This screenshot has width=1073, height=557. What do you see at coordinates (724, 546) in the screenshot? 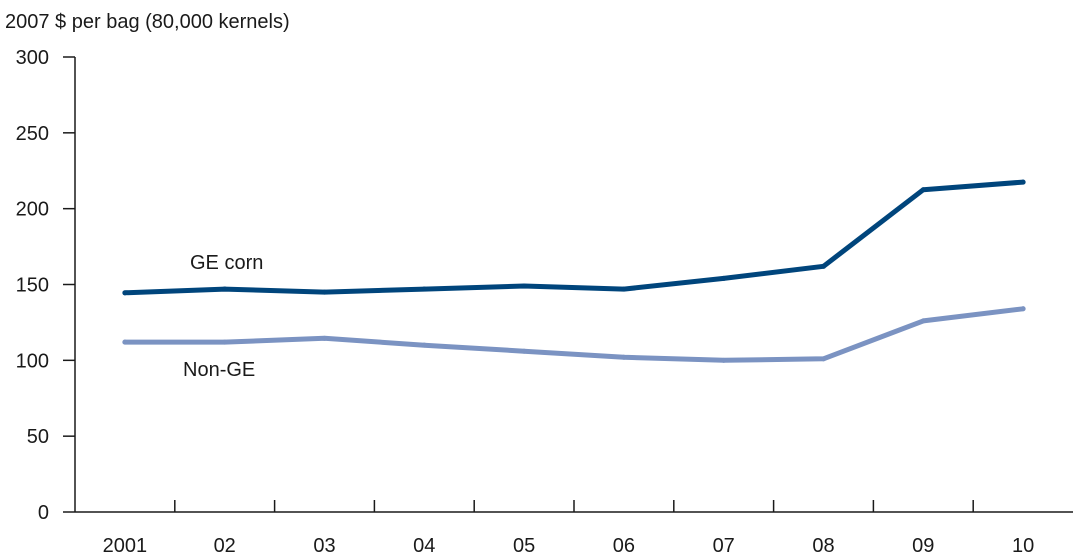
I see `x-tick-label: 07` at bounding box center [724, 546].